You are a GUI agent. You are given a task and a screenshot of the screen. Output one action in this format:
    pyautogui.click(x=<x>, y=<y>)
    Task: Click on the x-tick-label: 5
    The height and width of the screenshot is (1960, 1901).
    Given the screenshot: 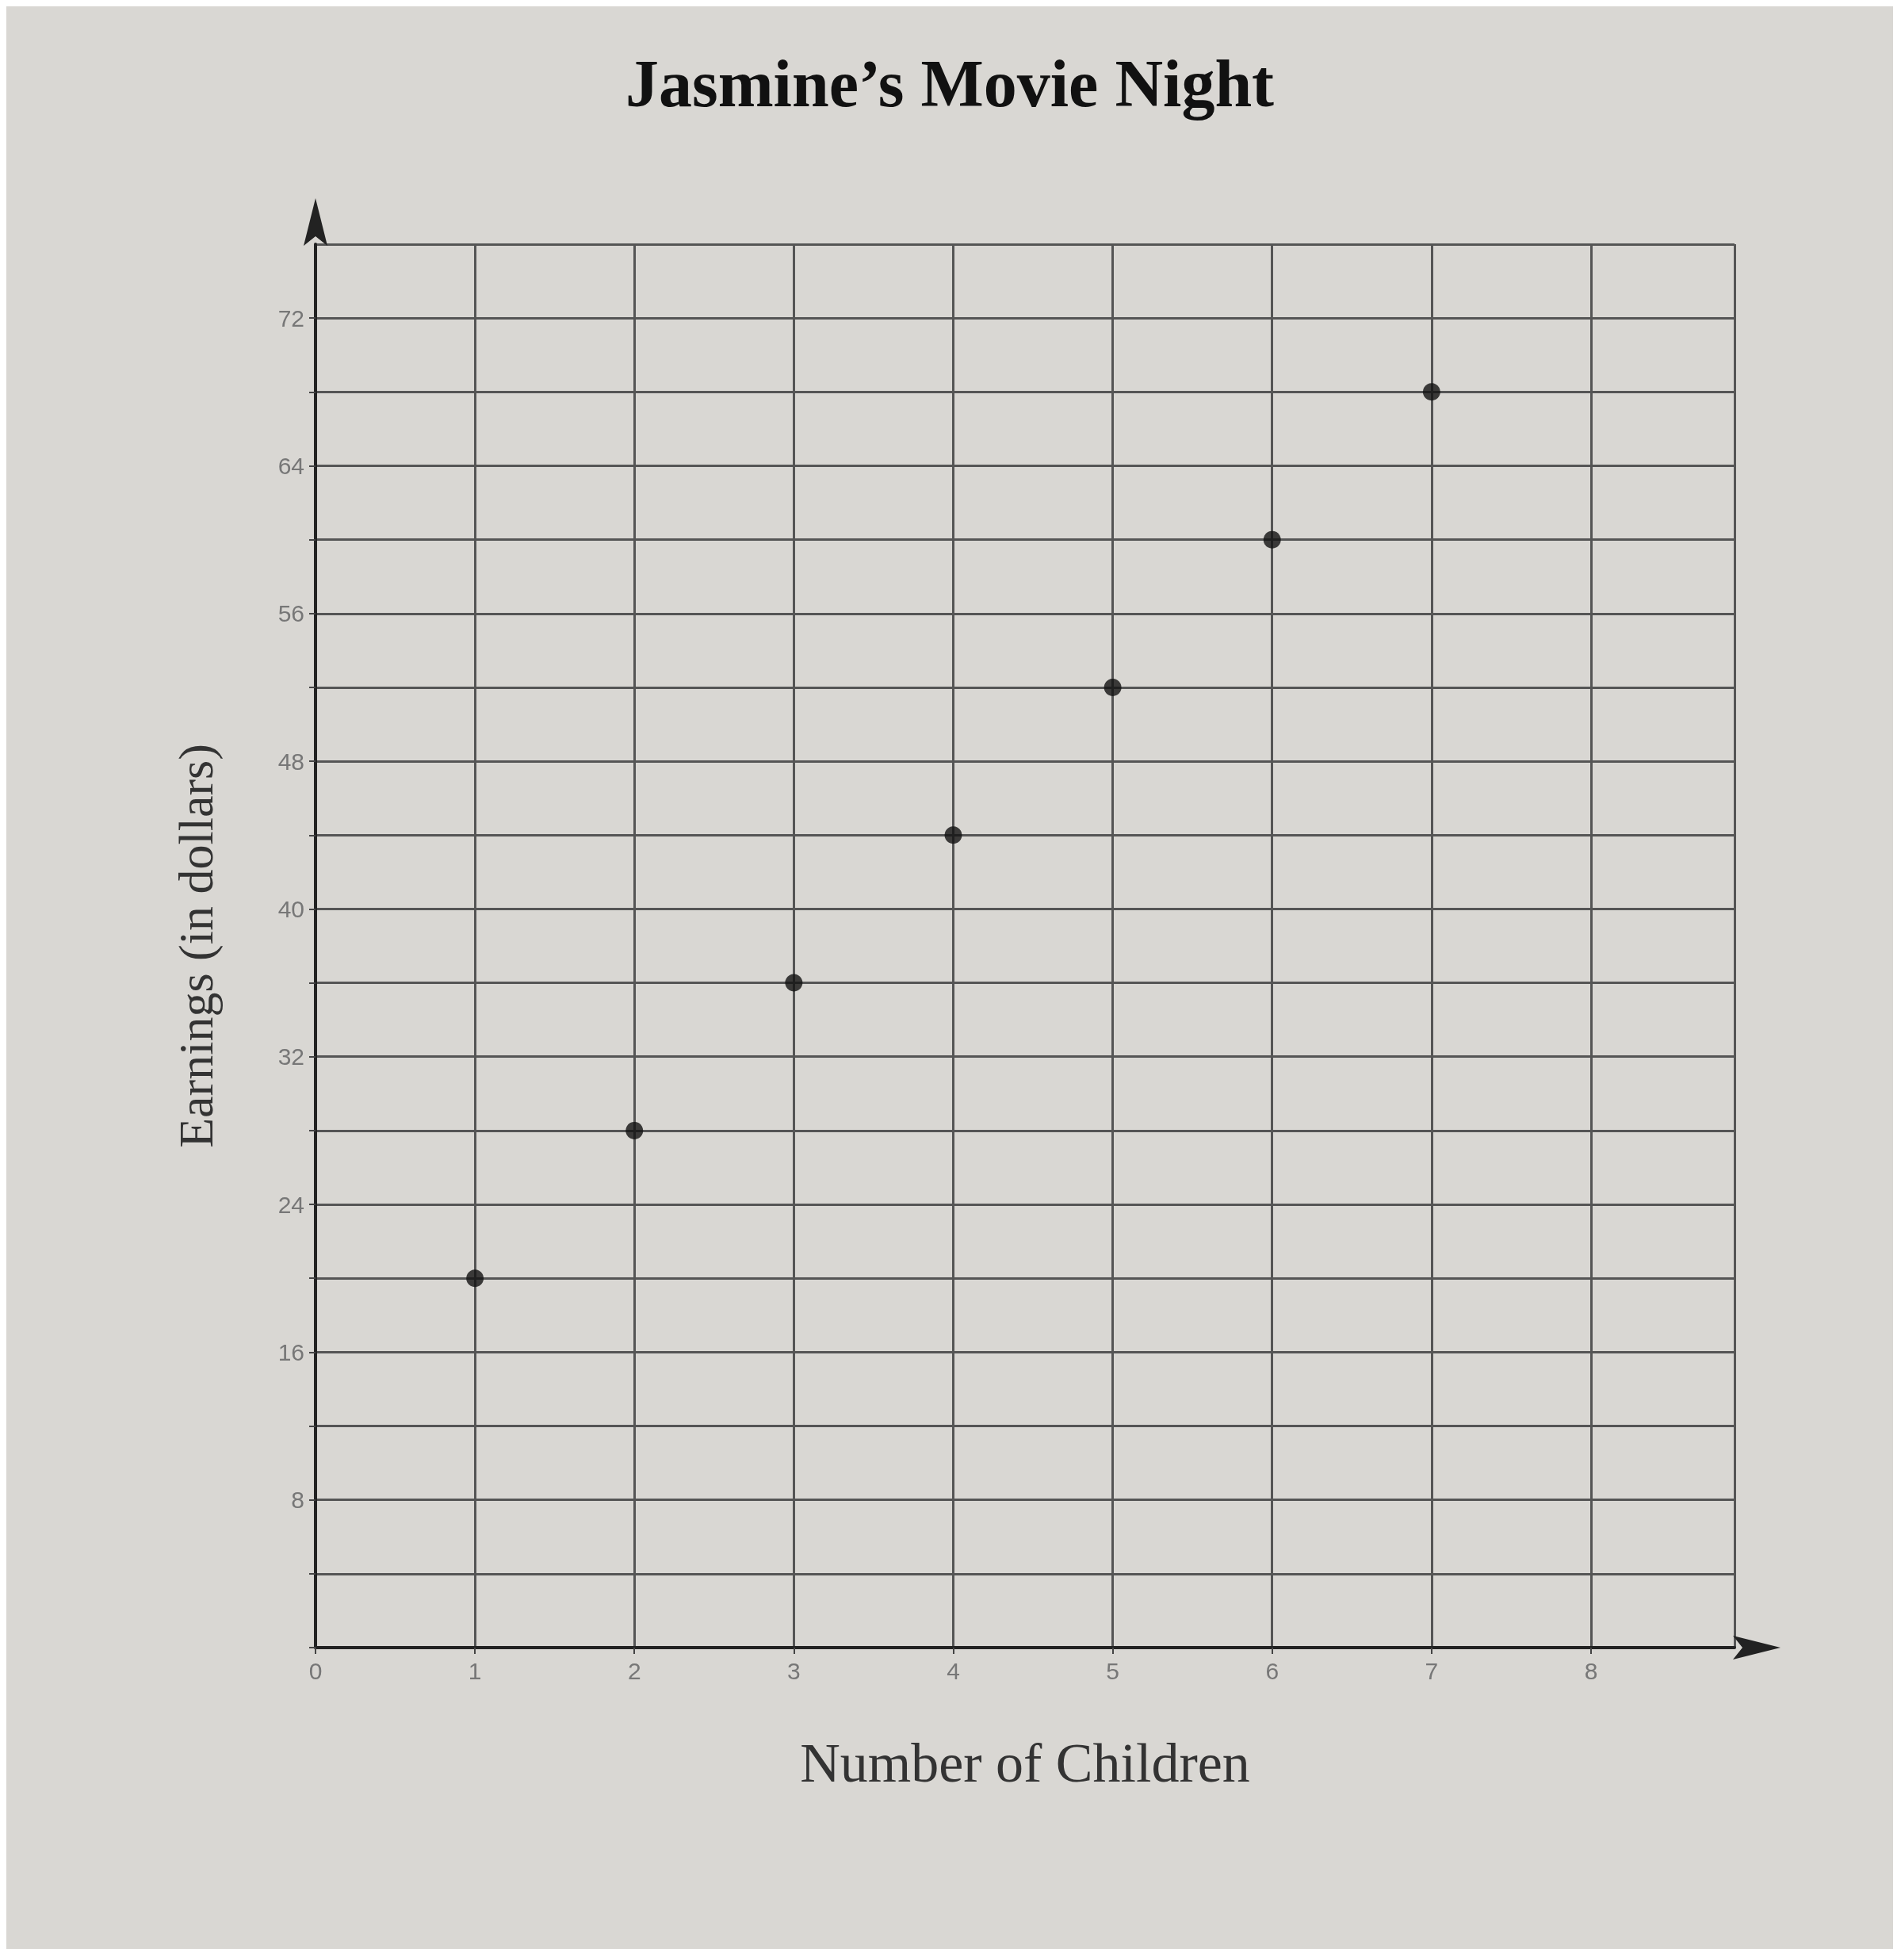 What is the action you would take?
    pyautogui.click(x=1112, y=1671)
    